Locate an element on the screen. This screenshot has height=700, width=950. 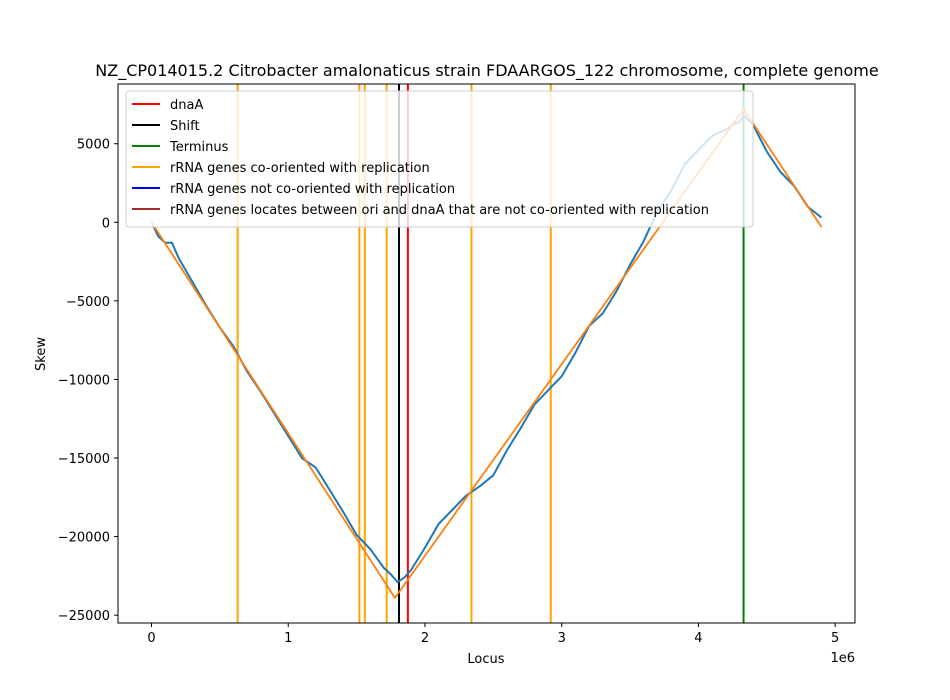
x-tick-label: 1 is located at coordinates (288, 638).